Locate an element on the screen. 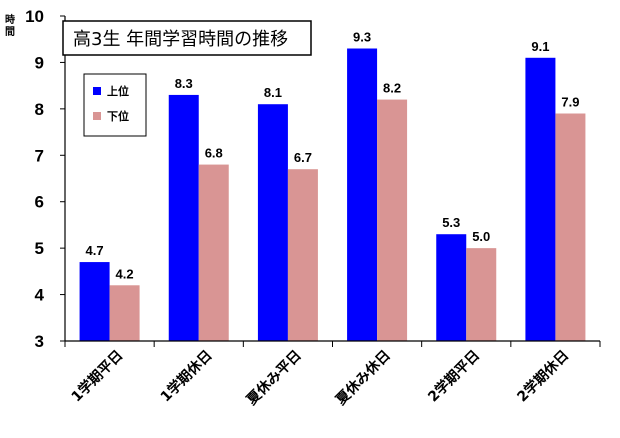  x-category-label: 夏休み平日 is located at coordinates (274, 378).